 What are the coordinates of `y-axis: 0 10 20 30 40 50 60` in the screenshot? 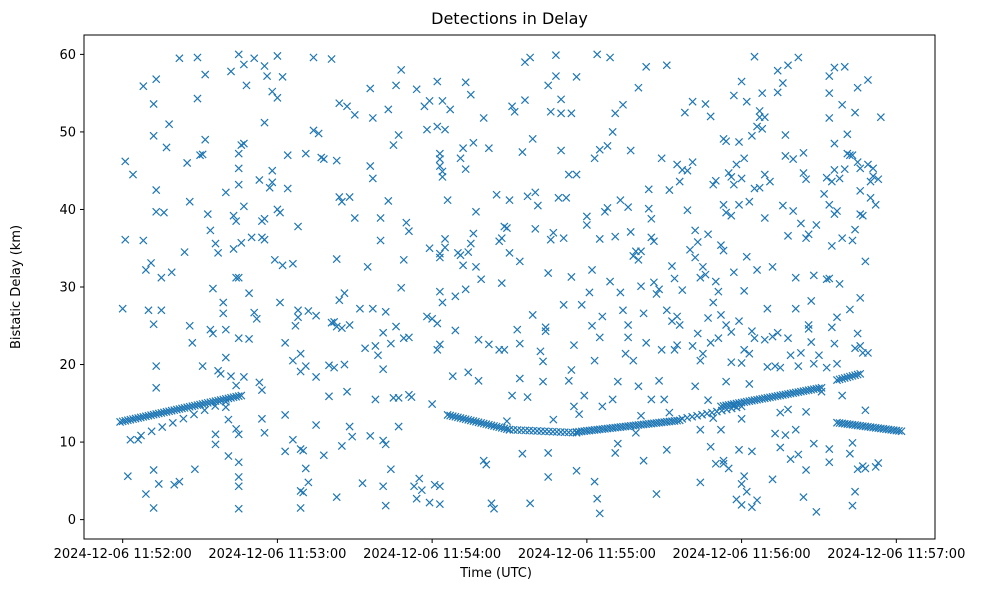 It's located at (71, 288).